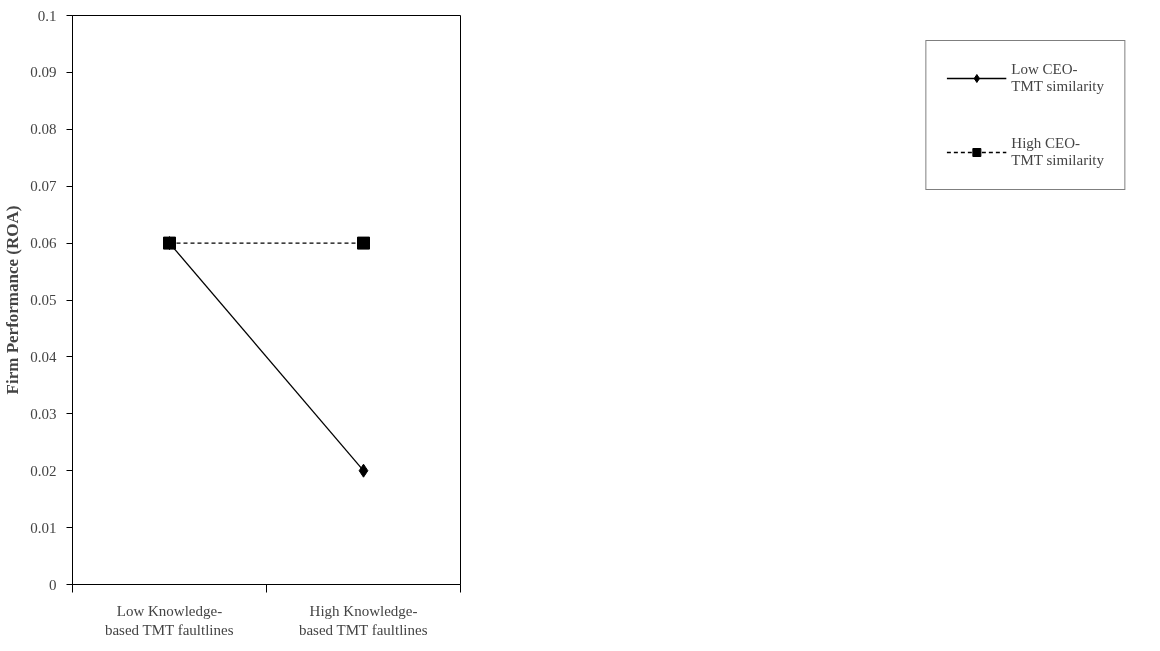 This screenshot has height=651, width=1160. What do you see at coordinates (53, 584) in the screenshot?
I see `y-tick-label: 0` at bounding box center [53, 584].